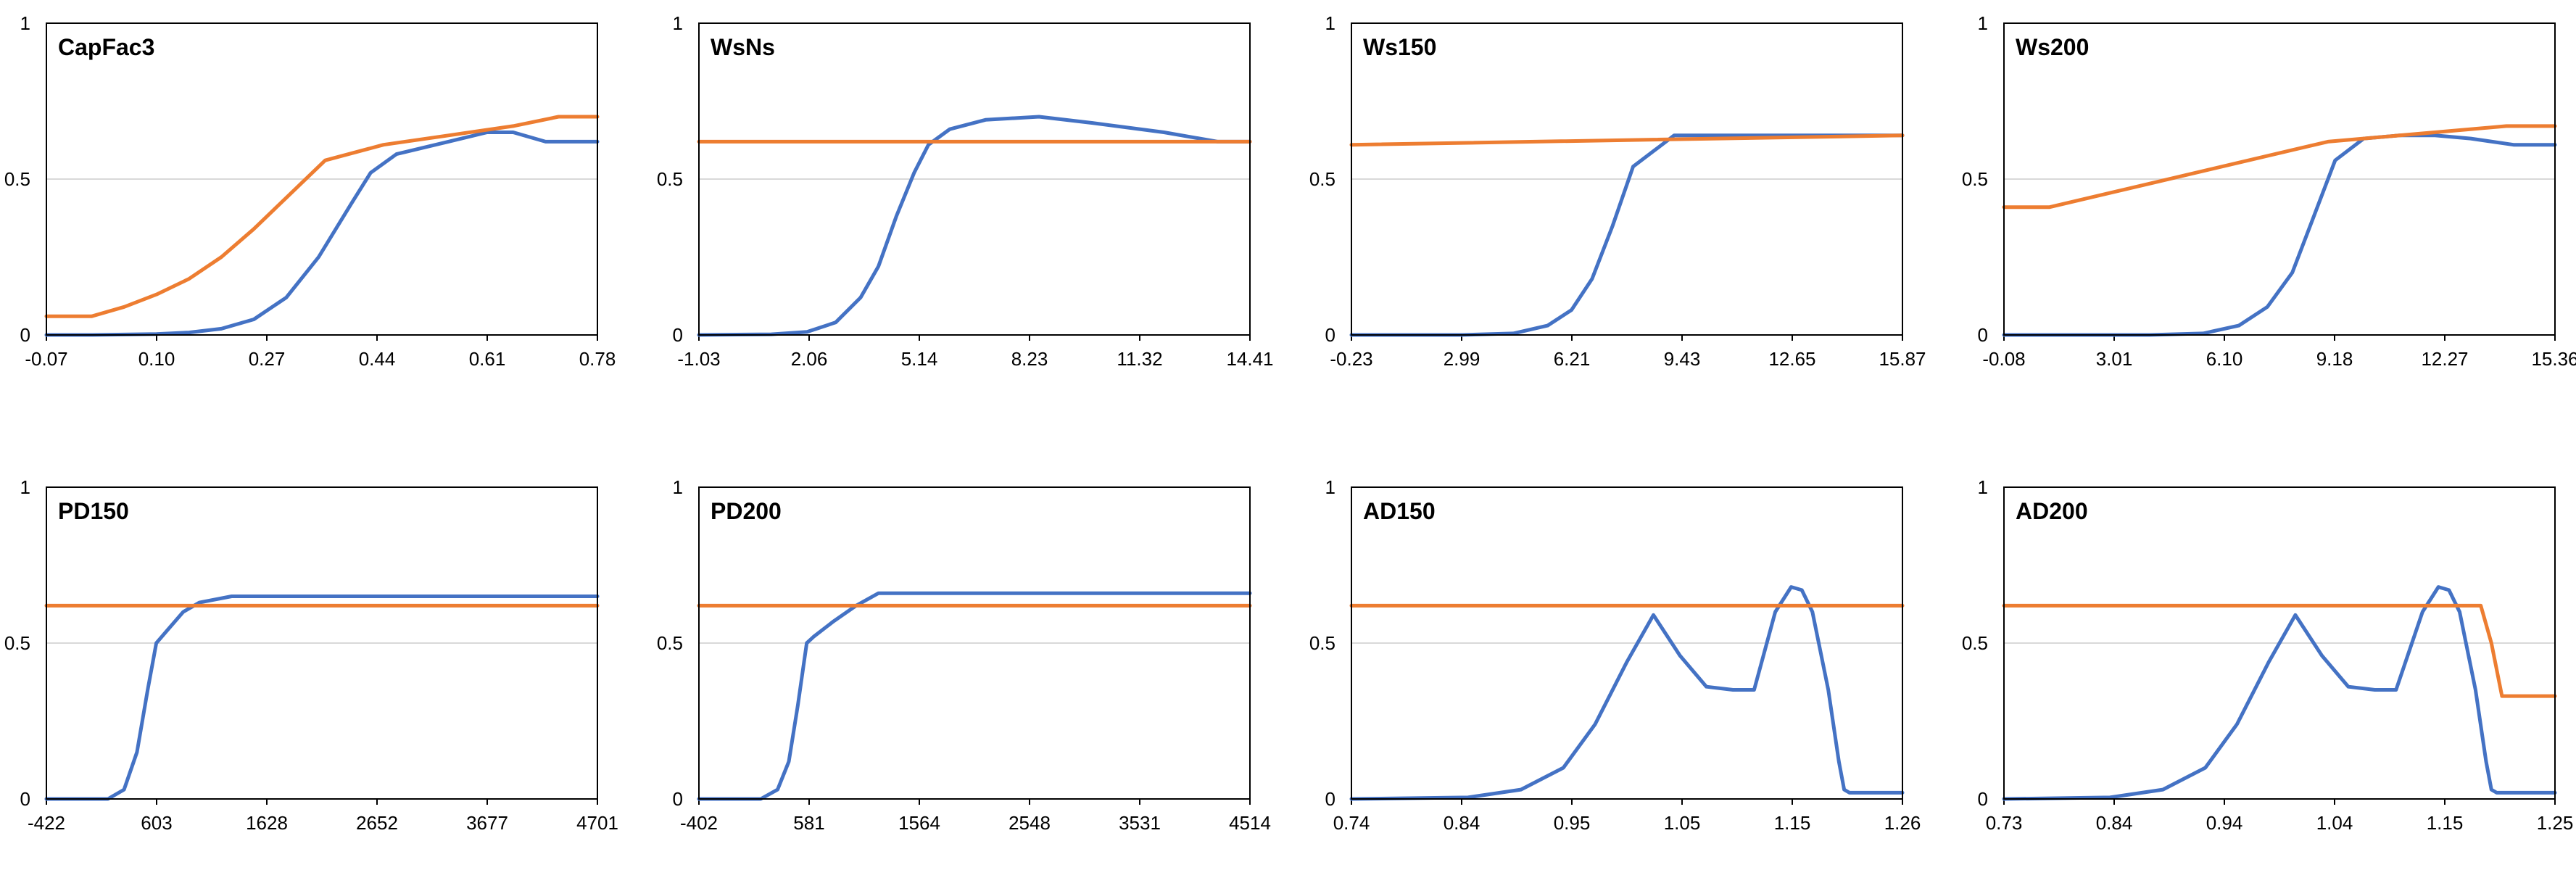  Describe the element at coordinates (157, 359) in the screenshot. I see `x-tick-label: 0.10` at that location.